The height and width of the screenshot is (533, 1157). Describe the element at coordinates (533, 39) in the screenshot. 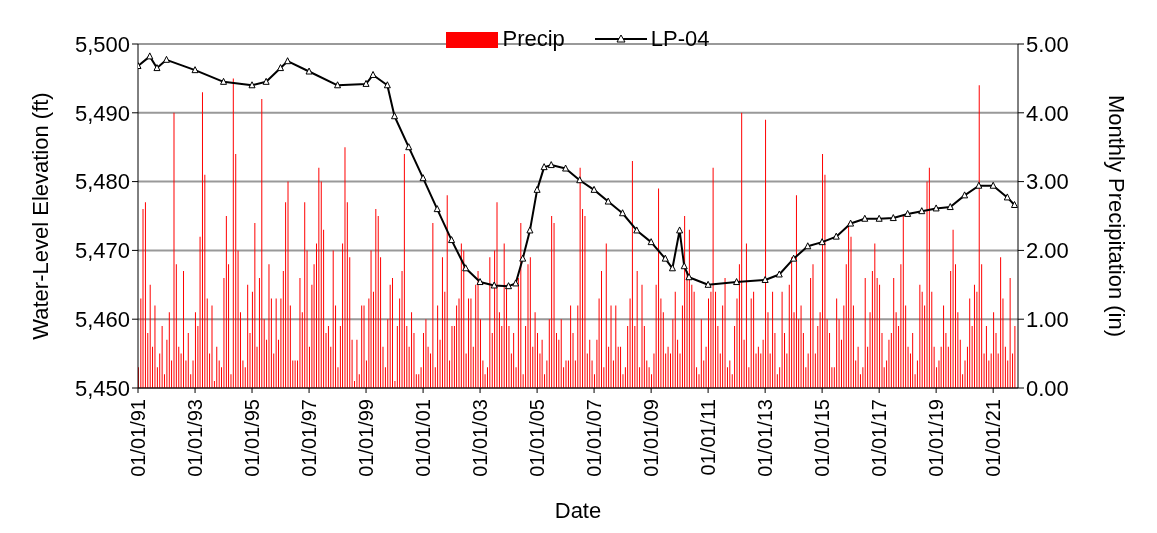

I see `legend-label: Precip` at that location.